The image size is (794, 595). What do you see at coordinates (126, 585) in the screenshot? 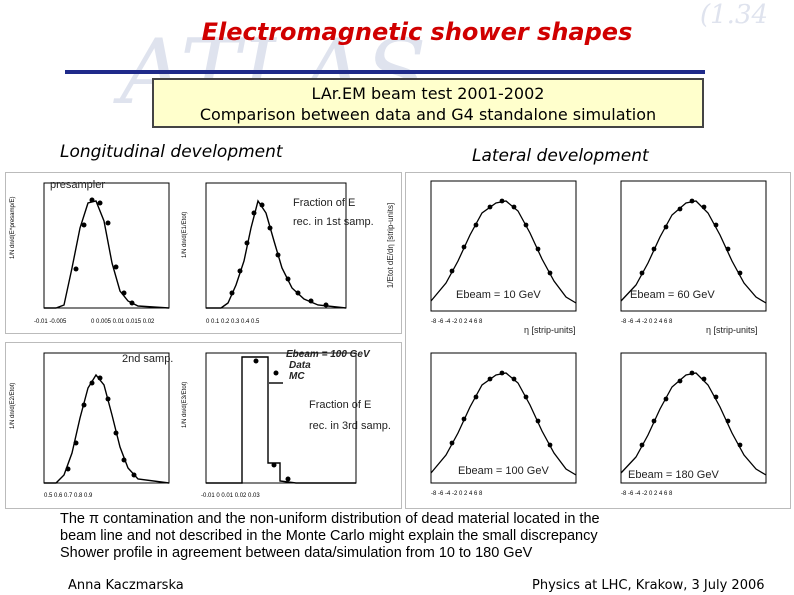
I see `author: Anna Kaczmarska` at bounding box center [126, 585].